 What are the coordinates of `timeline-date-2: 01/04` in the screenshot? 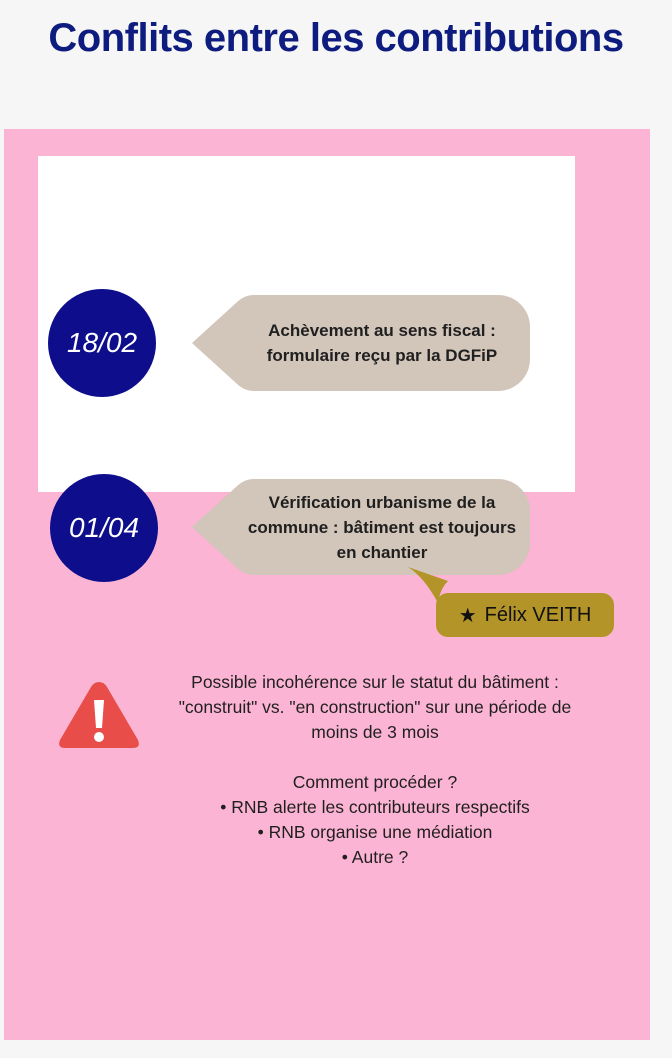 It's located at (104, 528).